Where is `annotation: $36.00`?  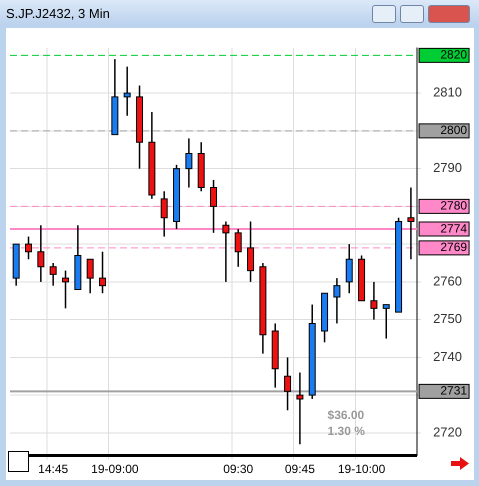
annotation: $36.00 is located at coordinates (346, 415).